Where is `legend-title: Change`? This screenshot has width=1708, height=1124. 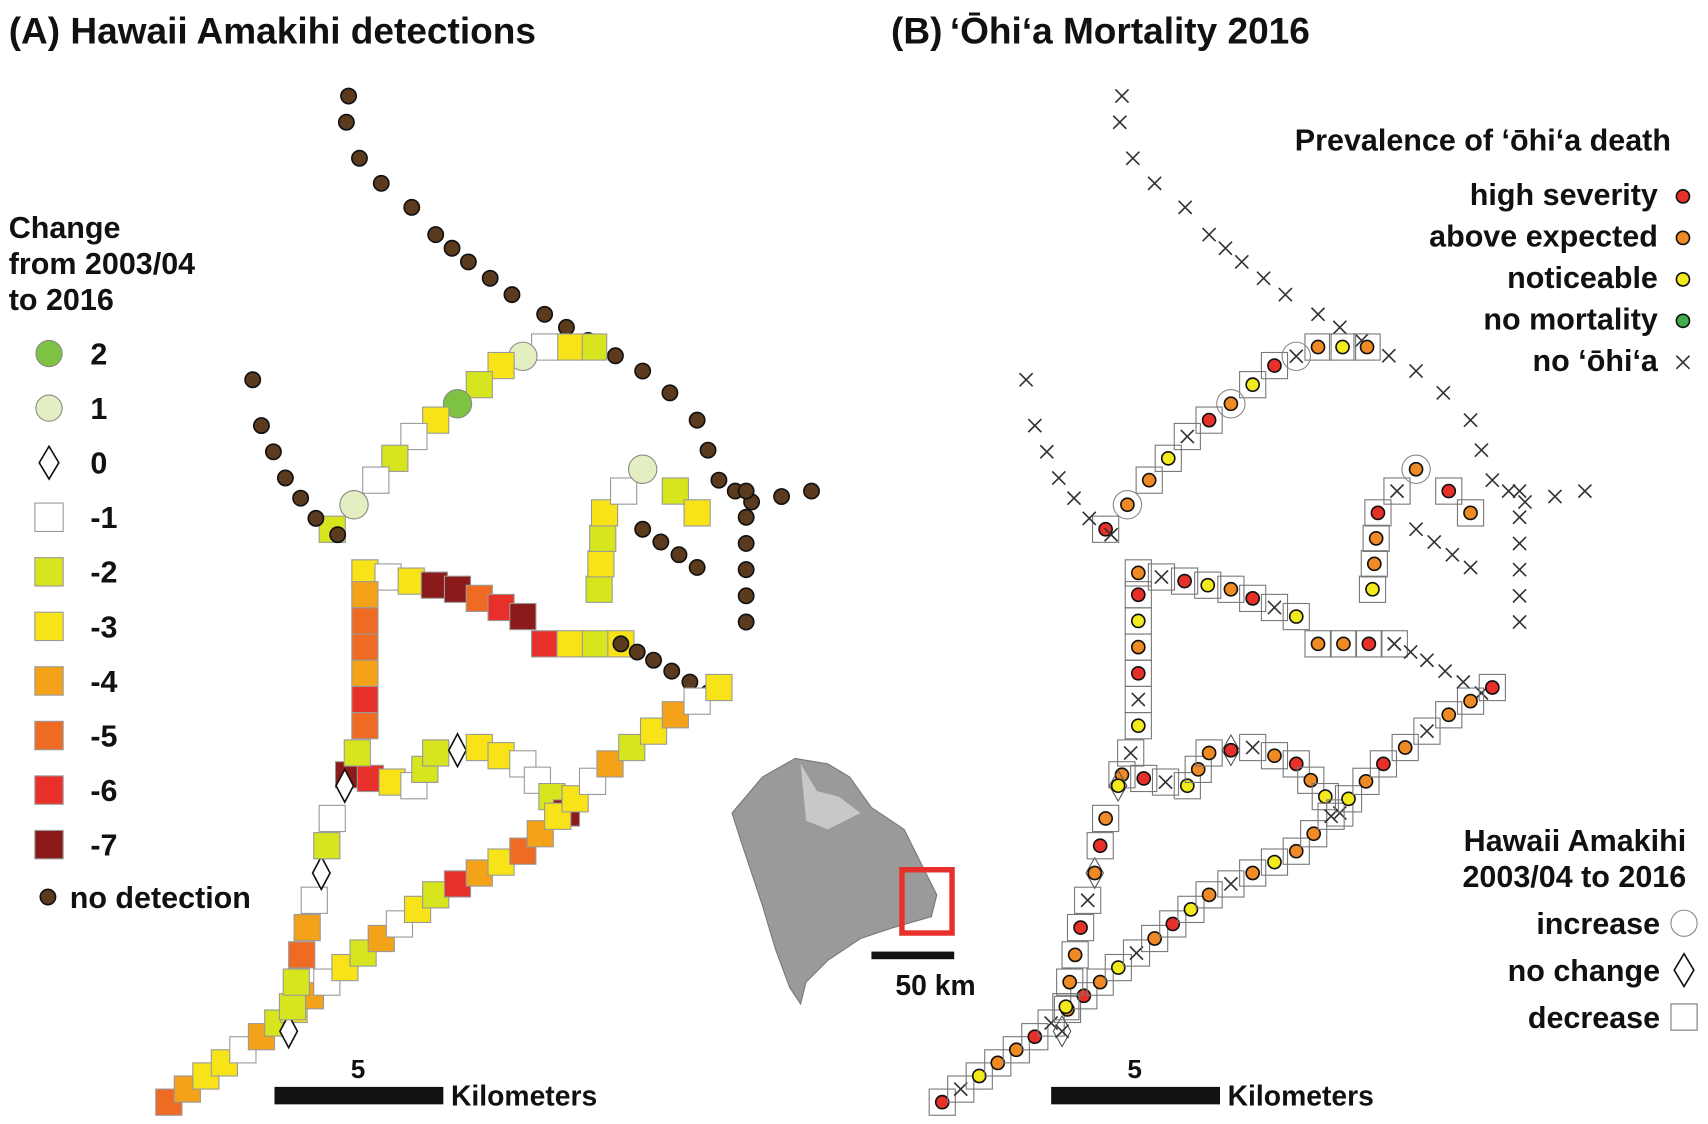 legend-title: Change is located at coordinates (65, 228).